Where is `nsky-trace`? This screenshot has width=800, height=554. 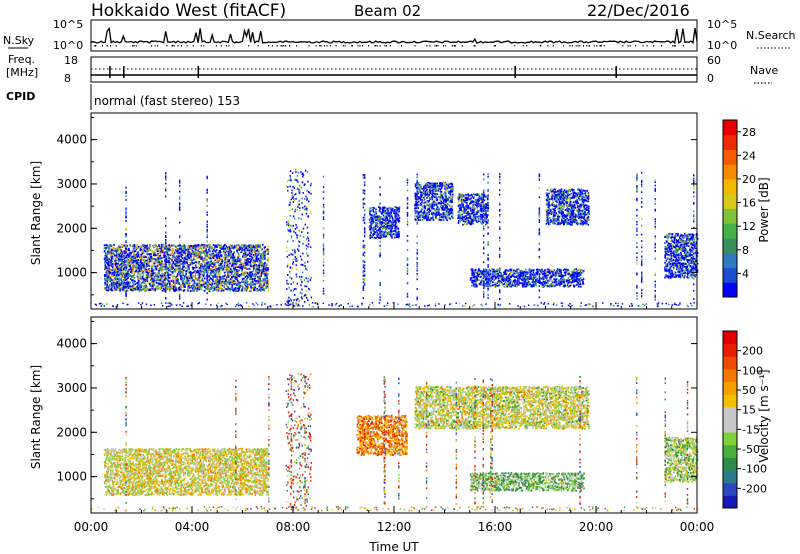
nsky-trace is located at coordinates (394, 36).